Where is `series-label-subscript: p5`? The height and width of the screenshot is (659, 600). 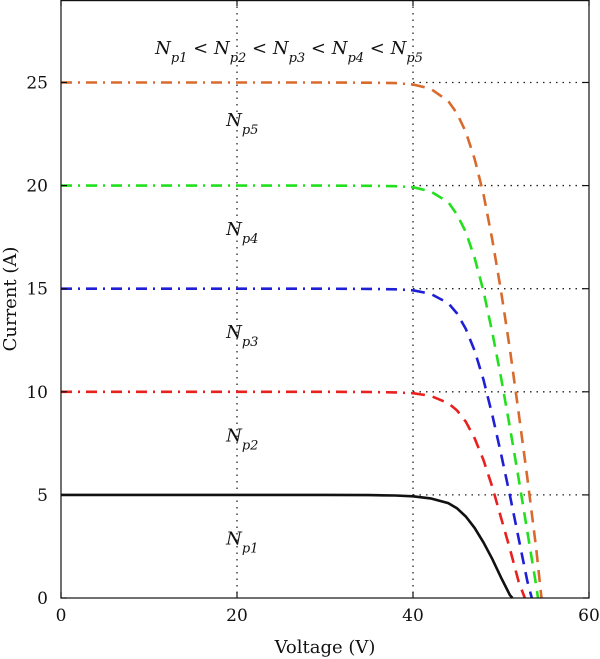 series-label-subscript: p5 is located at coordinates (250, 129).